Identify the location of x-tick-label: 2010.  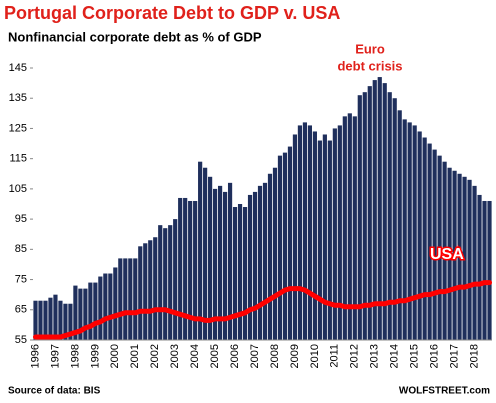
(315, 356).